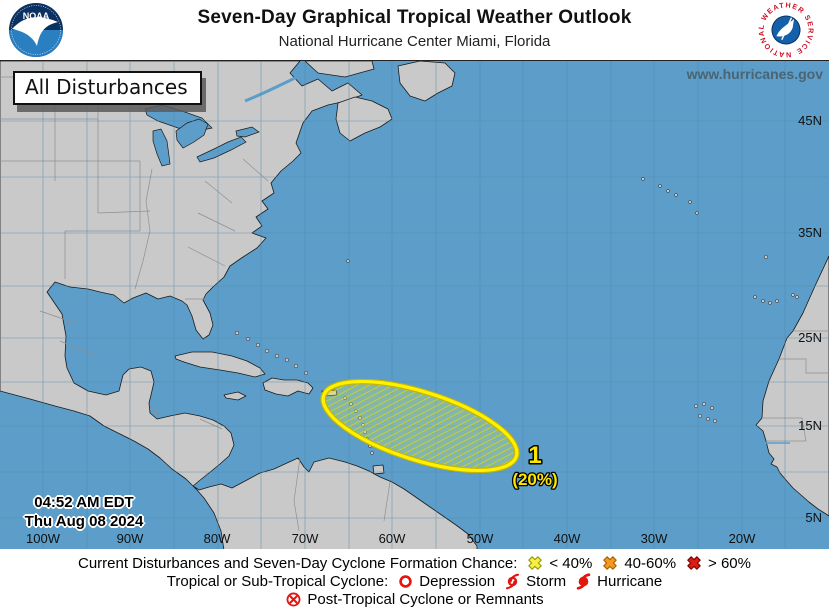  What do you see at coordinates (130, 538) in the screenshot?
I see `lon-label-90w: 90W` at bounding box center [130, 538].